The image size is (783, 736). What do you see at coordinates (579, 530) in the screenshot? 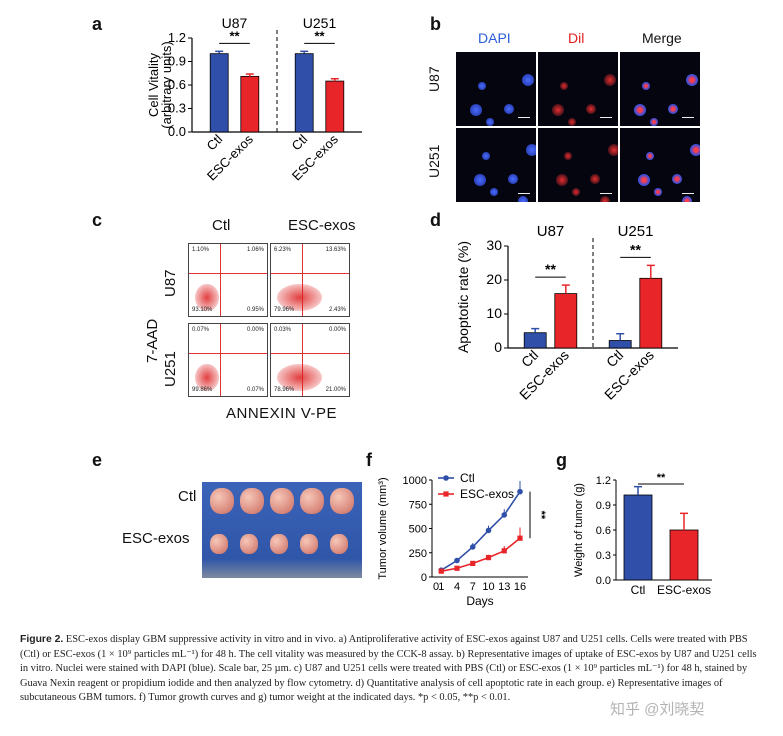
I see `y-axis-label: Weight of tumor (g)` at bounding box center [579, 530].